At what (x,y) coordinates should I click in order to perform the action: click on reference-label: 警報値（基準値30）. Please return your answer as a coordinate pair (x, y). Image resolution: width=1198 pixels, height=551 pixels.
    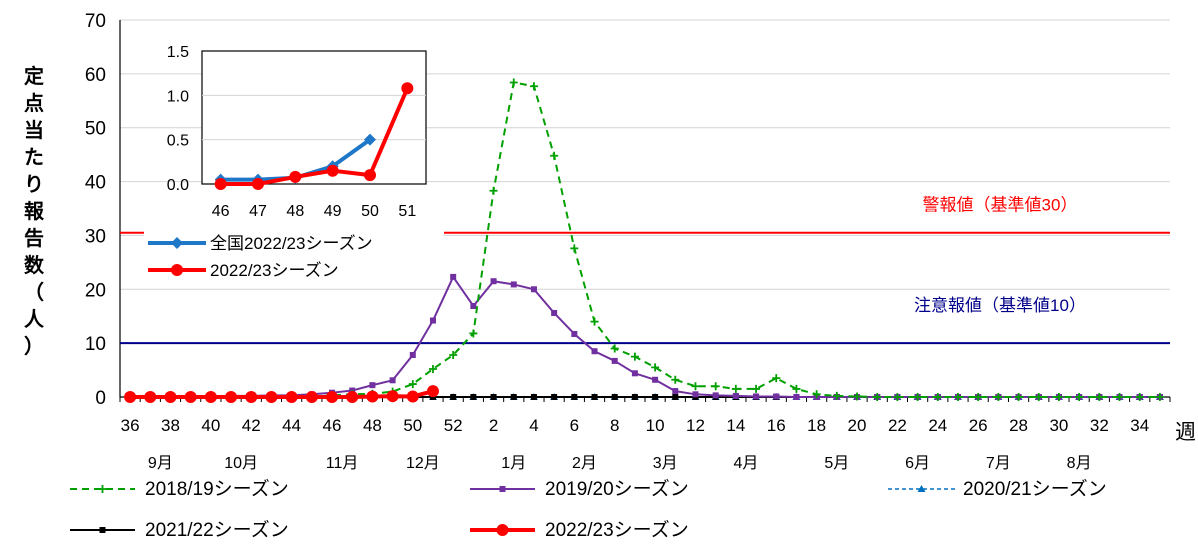
    Looking at the image, I should click on (1000, 205).